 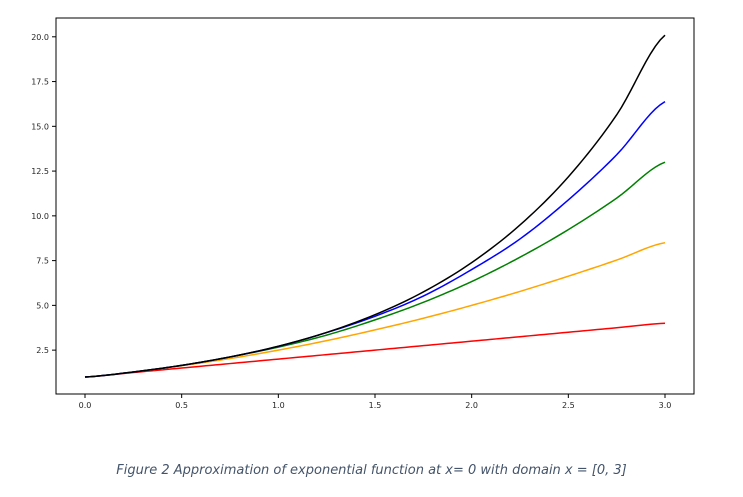 What do you see at coordinates (85, 405) in the screenshot?
I see `x-tick-label: 0.0` at bounding box center [85, 405].